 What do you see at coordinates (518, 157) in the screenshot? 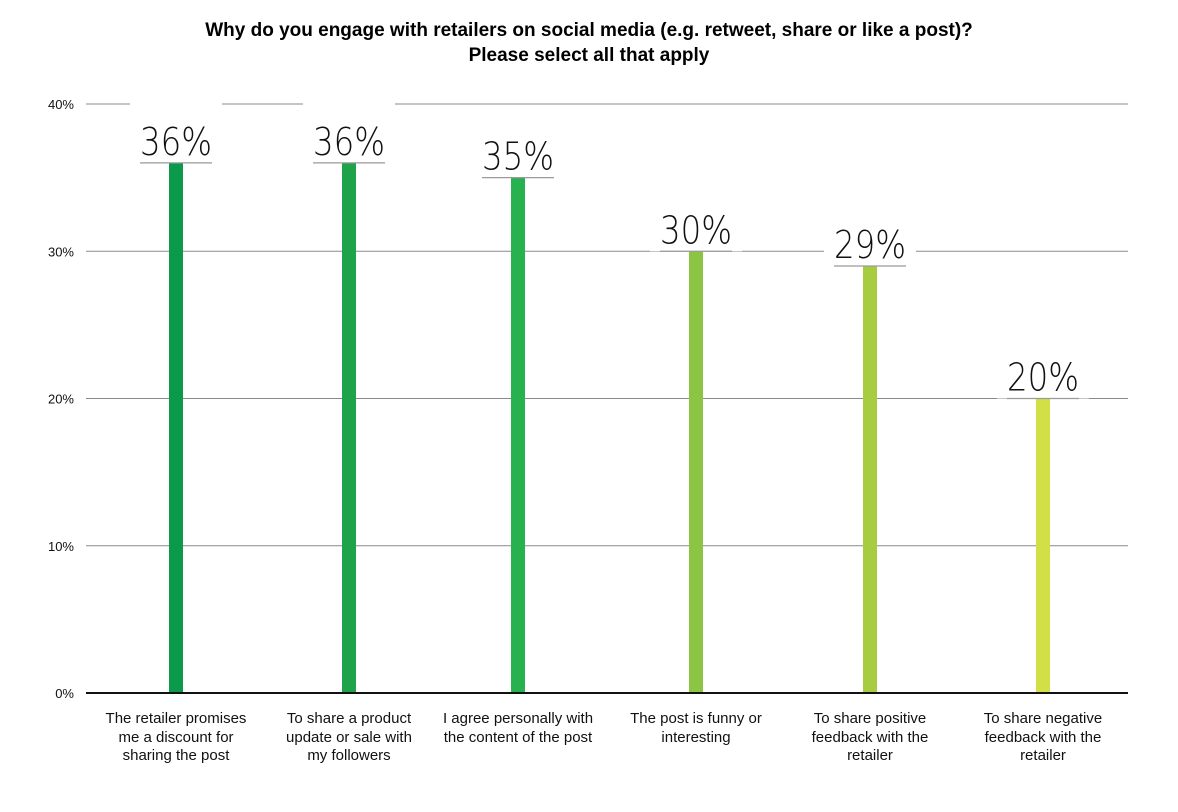
I see `data-label: 35%` at bounding box center [518, 157].